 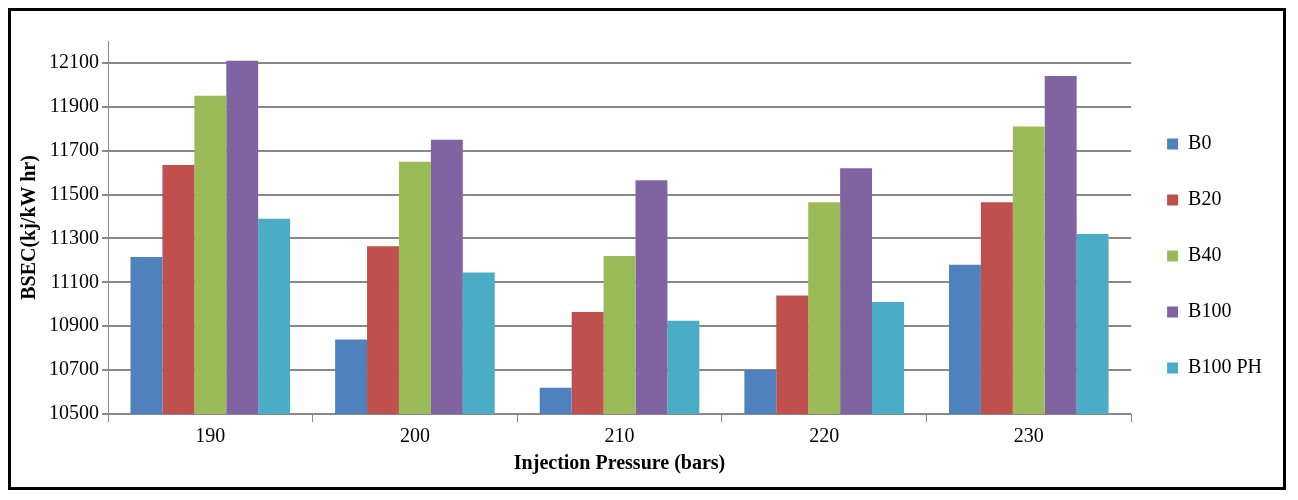 I want to click on x-tick-label: 230, so click(x=1028, y=435).